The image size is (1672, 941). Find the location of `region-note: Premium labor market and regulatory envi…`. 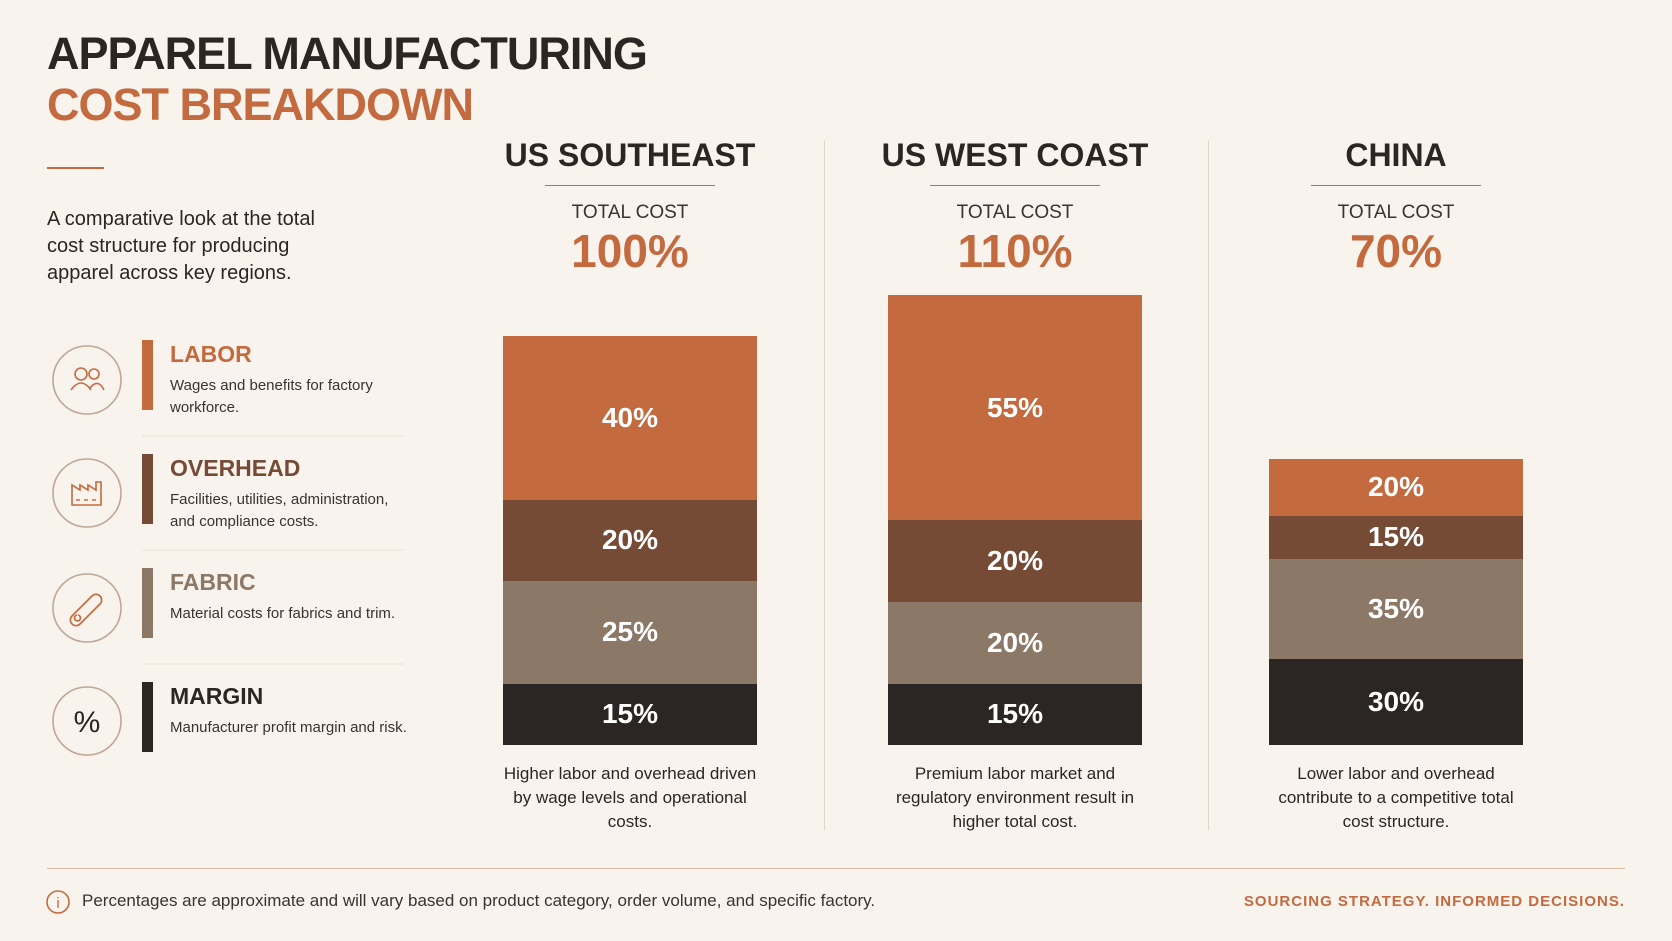

region-note: Premium labor market and regulatory envi… is located at coordinates (1015, 797).